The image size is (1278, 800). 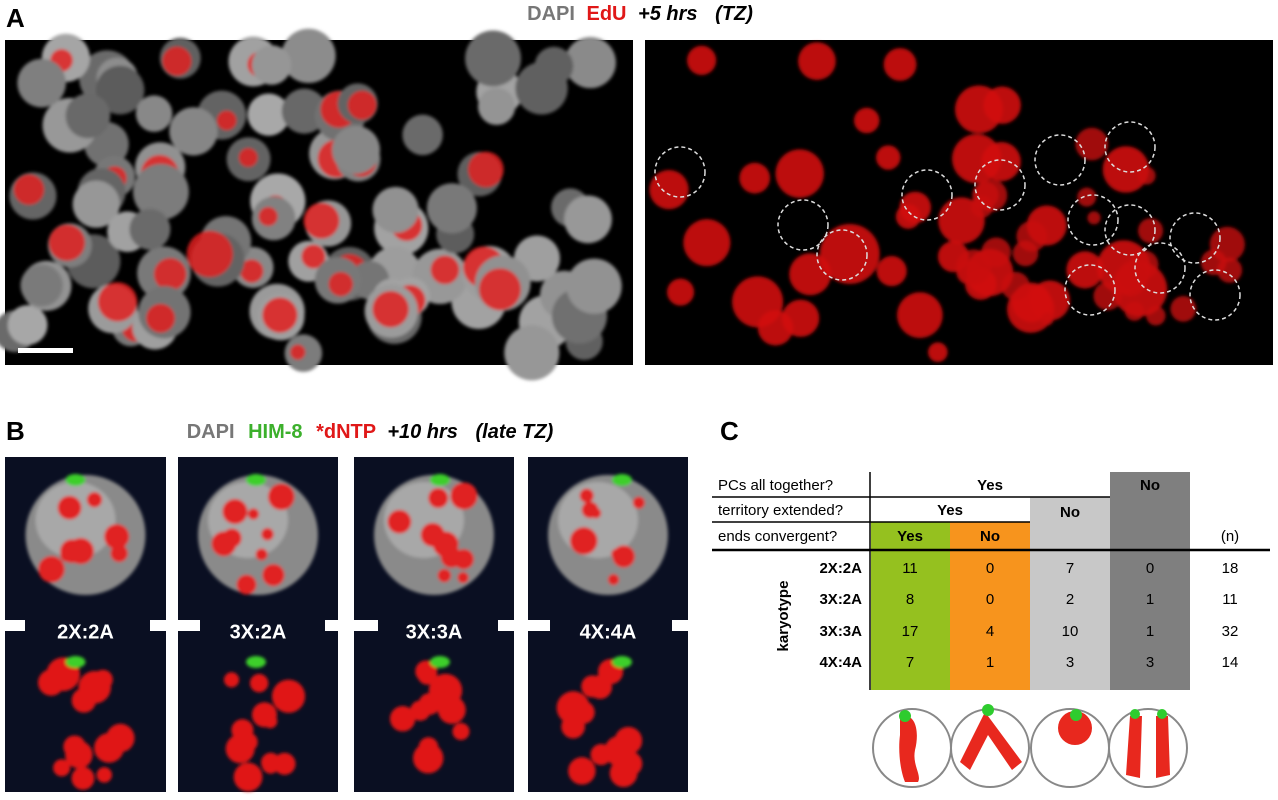 I want to click on row-axis-label: karyotype, so click(x=783, y=616).